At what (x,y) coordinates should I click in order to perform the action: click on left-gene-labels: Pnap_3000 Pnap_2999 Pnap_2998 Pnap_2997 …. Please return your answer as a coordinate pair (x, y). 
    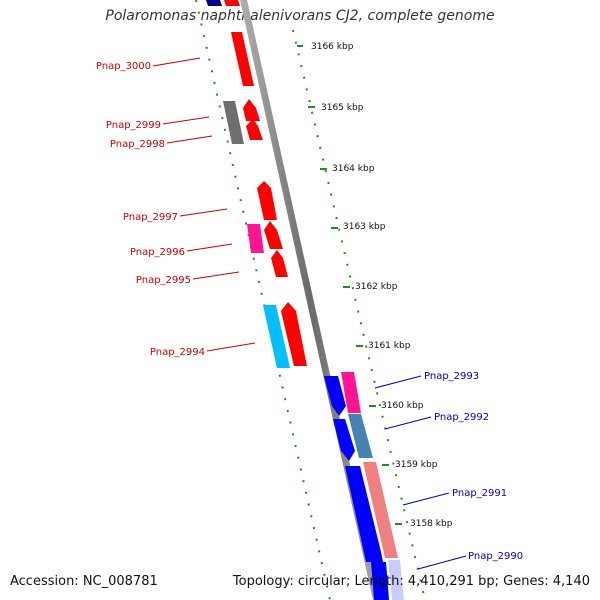
    Looking at the image, I should click on (150, 209).